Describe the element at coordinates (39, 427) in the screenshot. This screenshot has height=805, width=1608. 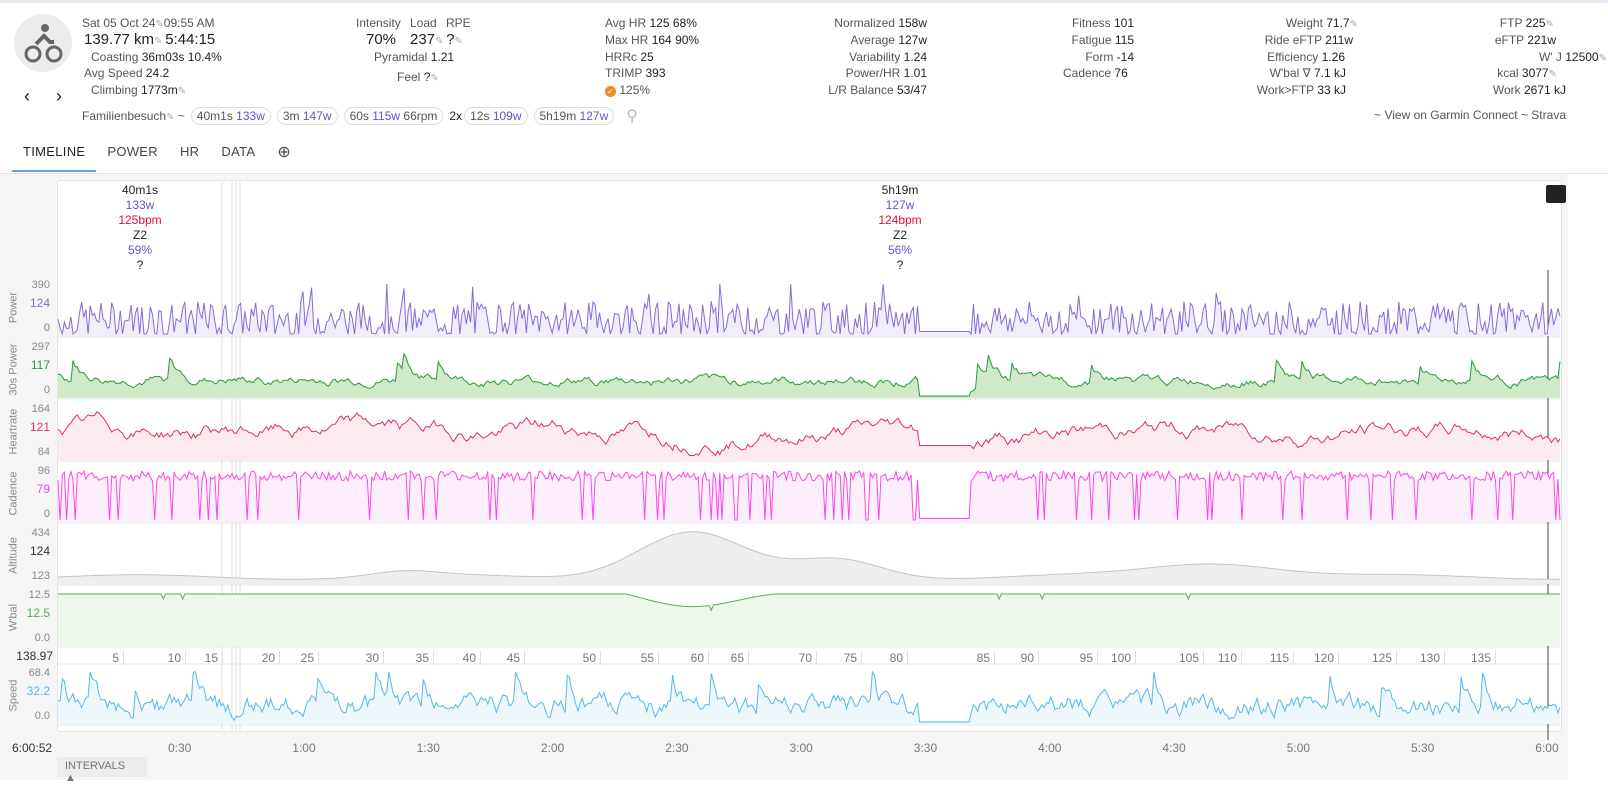
I see `axis-mid: 121` at that location.